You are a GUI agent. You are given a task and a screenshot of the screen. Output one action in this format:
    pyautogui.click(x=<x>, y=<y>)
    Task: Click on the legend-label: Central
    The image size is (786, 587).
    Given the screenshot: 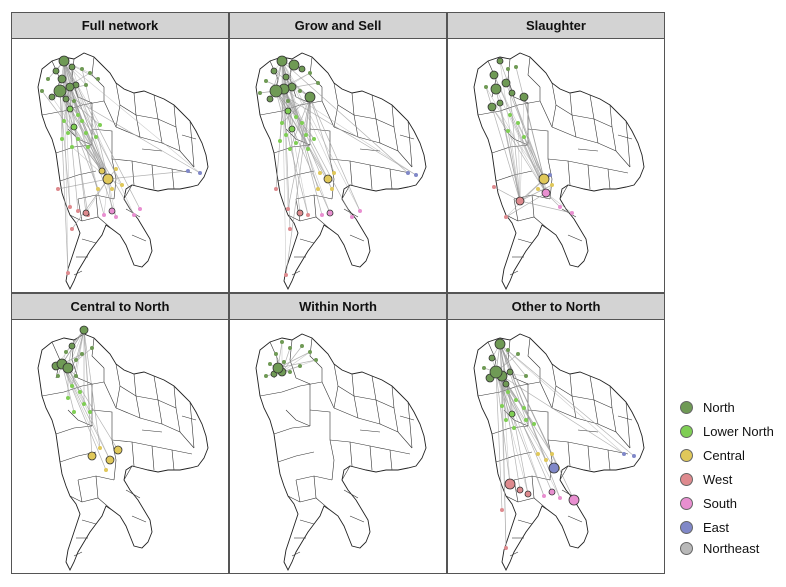 What is the action you would take?
    pyautogui.click(x=724, y=455)
    